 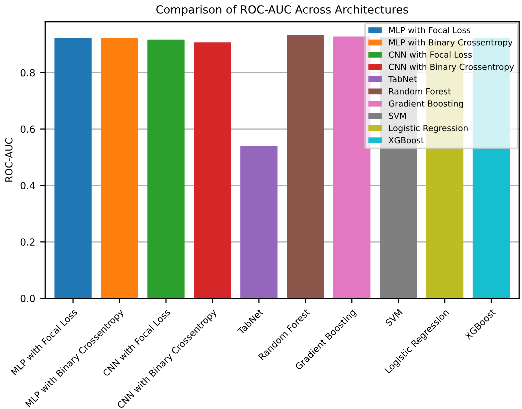 What do you see at coordinates (28, 73) in the screenshot?
I see `y-tick-label: 0.8` at bounding box center [28, 73].